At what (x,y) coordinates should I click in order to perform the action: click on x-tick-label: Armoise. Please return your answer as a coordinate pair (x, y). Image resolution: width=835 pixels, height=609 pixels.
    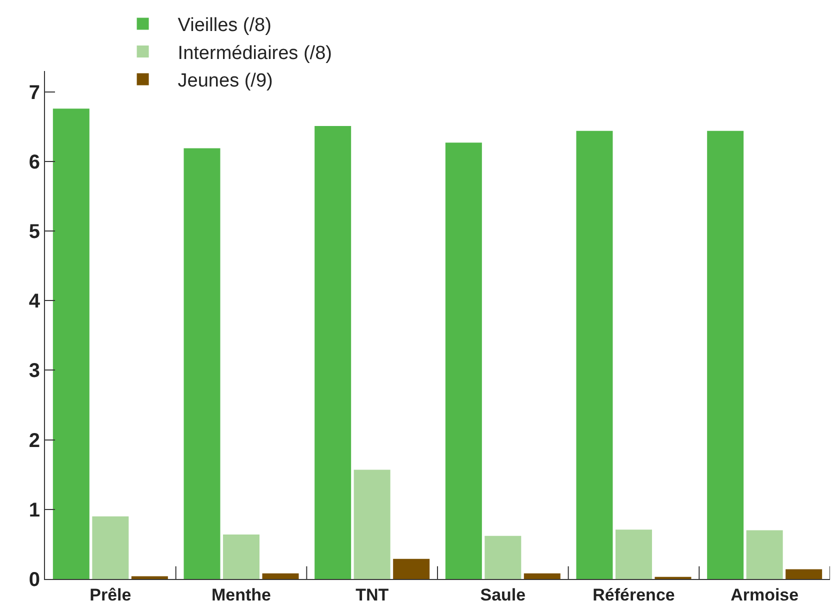
    Looking at the image, I should click on (764, 594).